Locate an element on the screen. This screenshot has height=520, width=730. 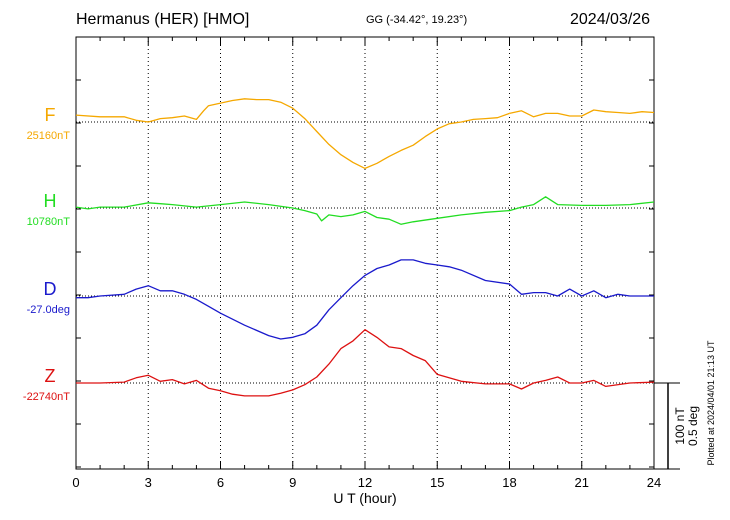
series-baseline-Z: -22740nT is located at coordinates (46, 397).